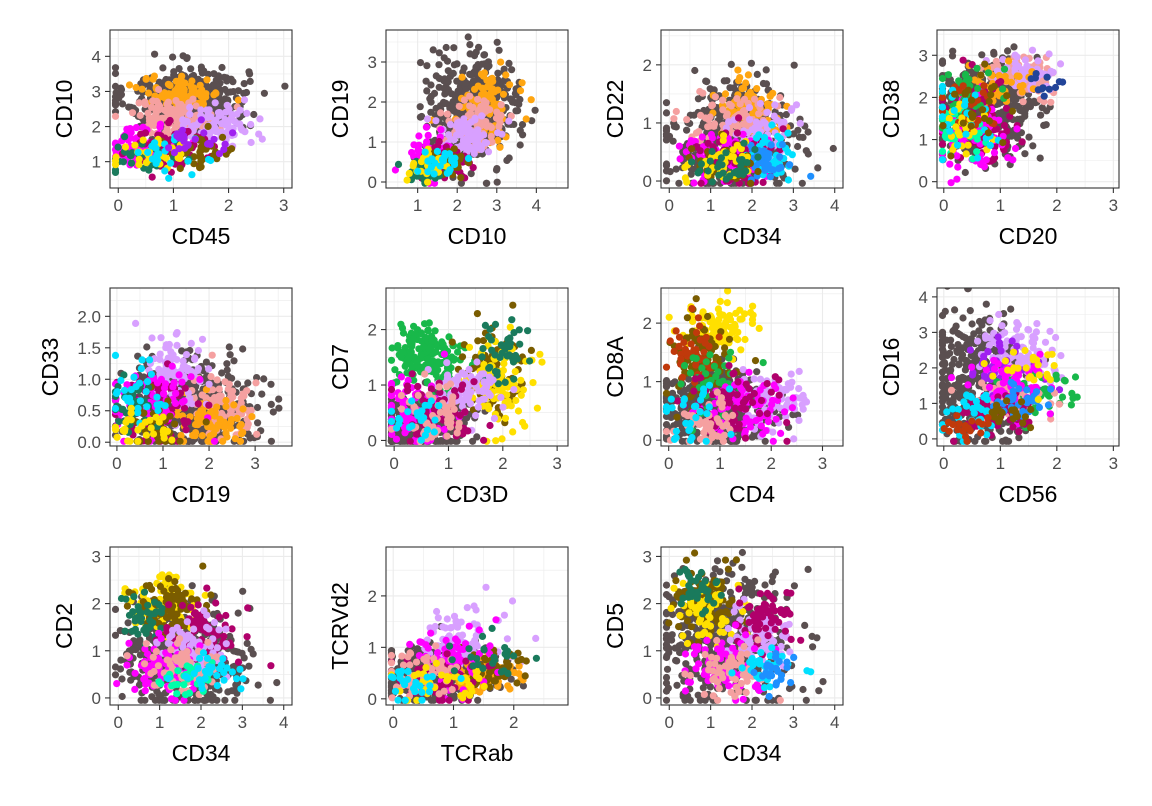  What do you see at coordinates (752, 236) in the screenshot?
I see `x-axis-title: CD34` at bounding box center [752, 236].